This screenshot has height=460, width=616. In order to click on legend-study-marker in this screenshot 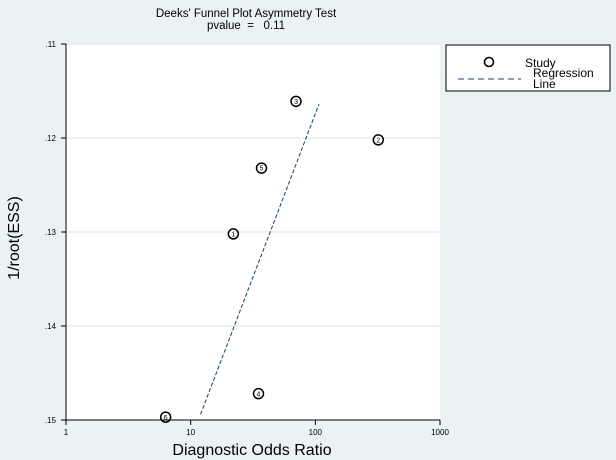, I will do `click(489, 62)`.